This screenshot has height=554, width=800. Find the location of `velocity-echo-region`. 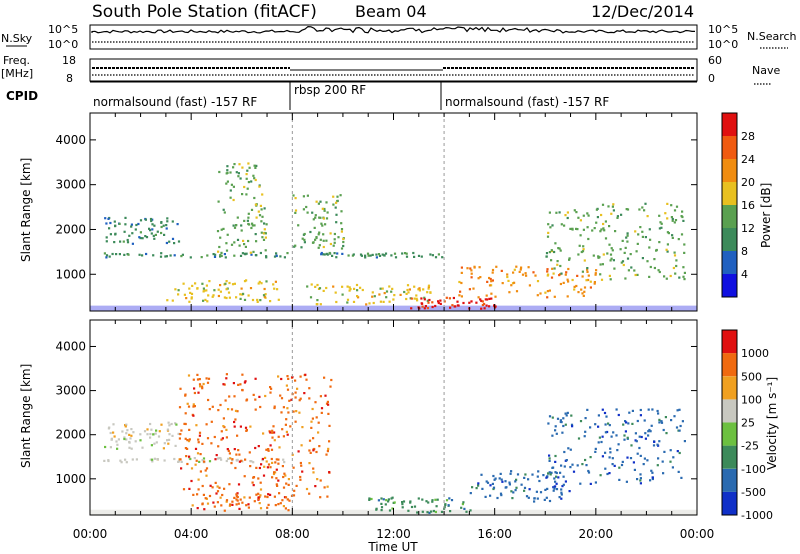

velocity-echo-region is located at coordinates (241, 502).